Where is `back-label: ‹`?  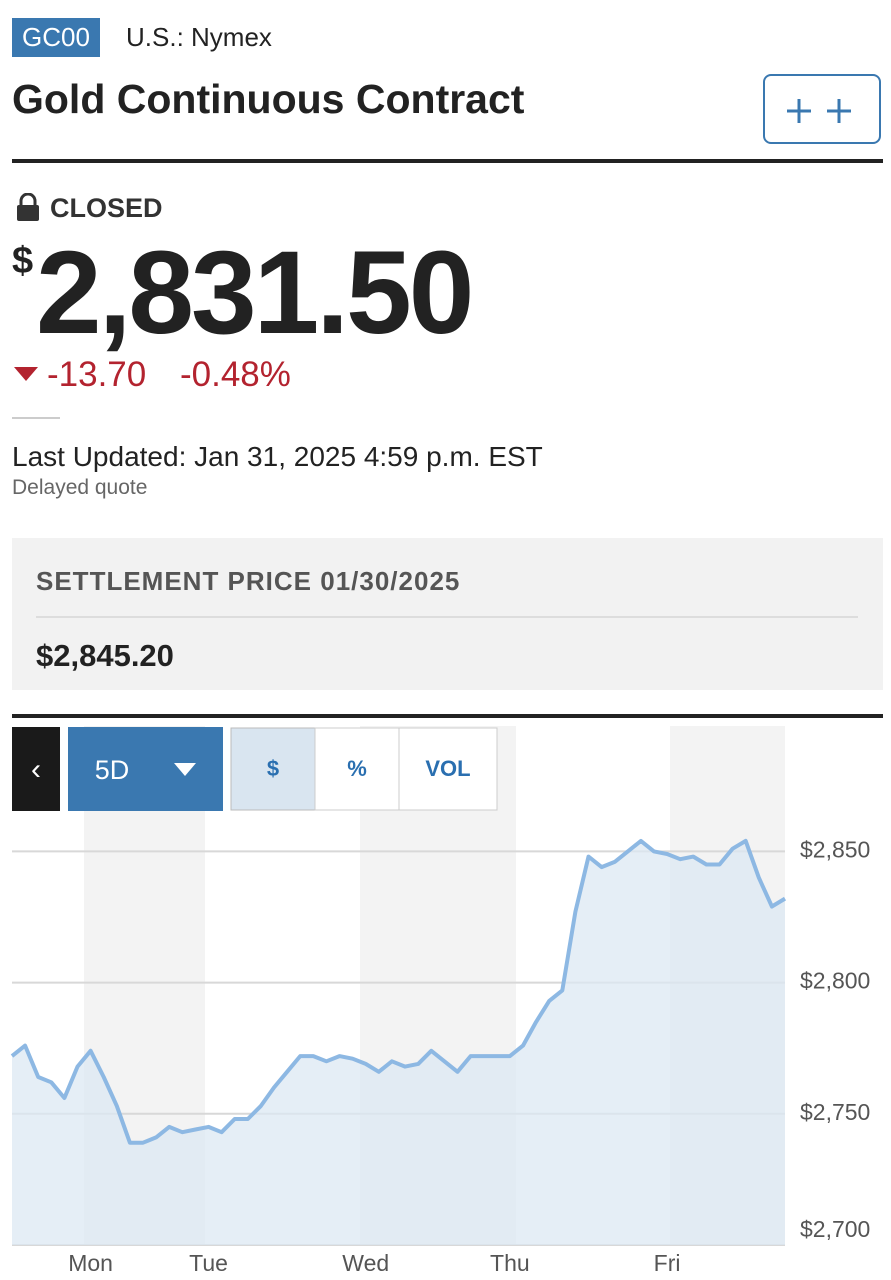
back-label: ‹ is located at coordinates (36, 769).